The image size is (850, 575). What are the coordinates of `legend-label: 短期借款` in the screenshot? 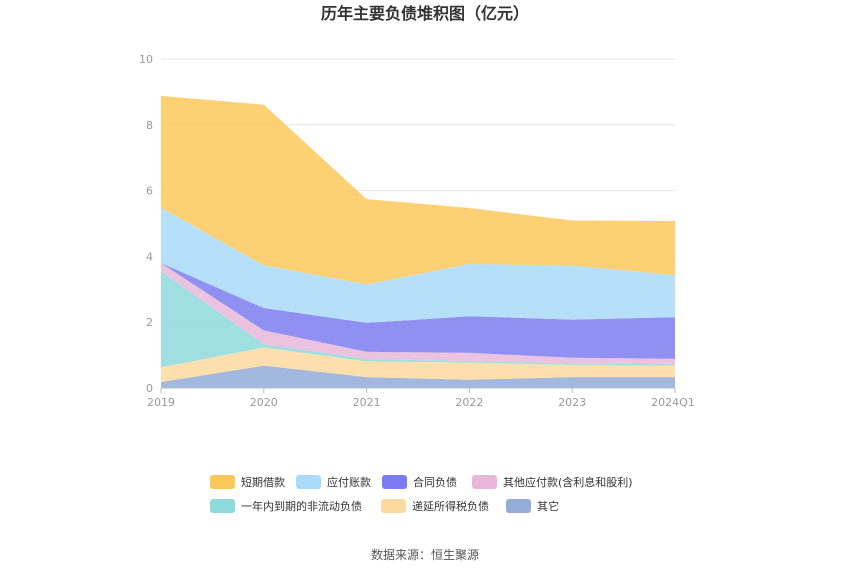 It's located at (263, 482).